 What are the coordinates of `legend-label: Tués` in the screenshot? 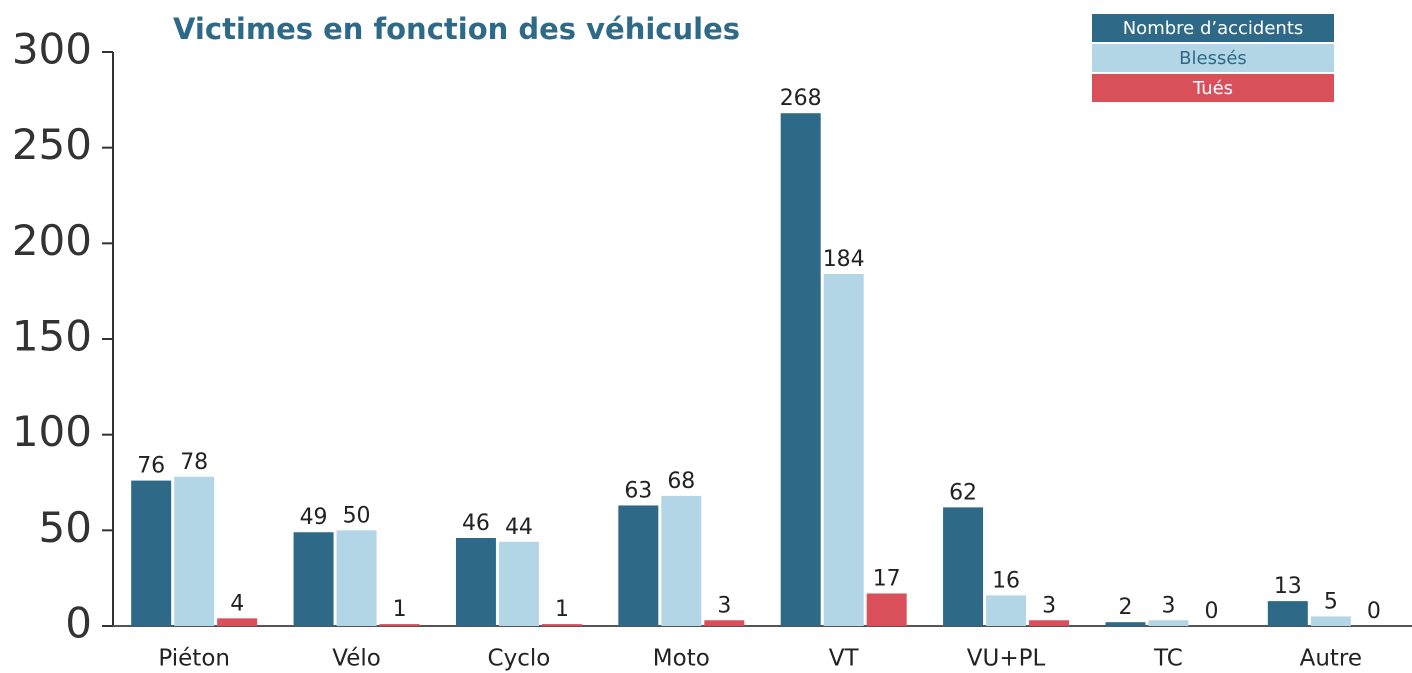 It's located at (1212, 88).